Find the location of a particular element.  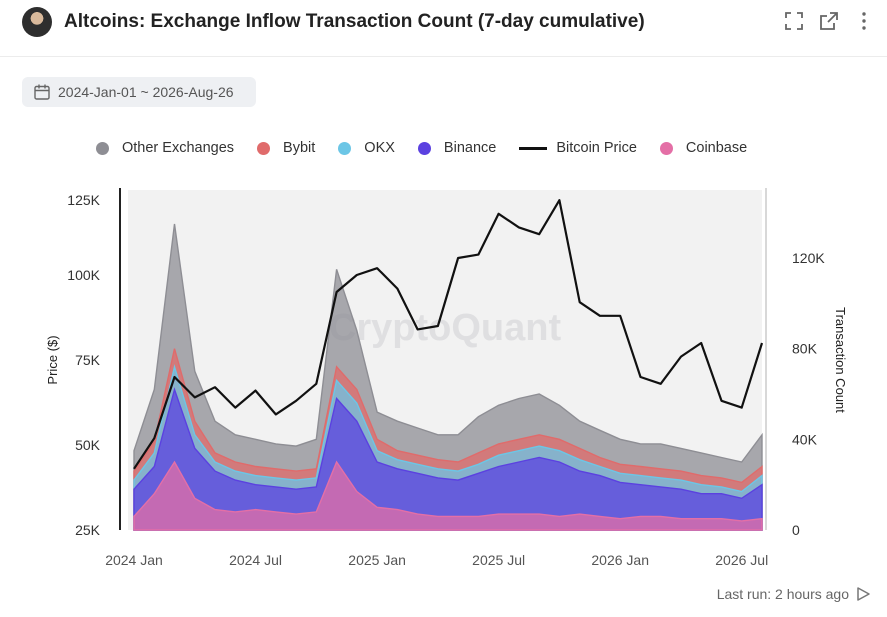

legend-item-coinbase: Coinbase is located at coordinates (703, 148).